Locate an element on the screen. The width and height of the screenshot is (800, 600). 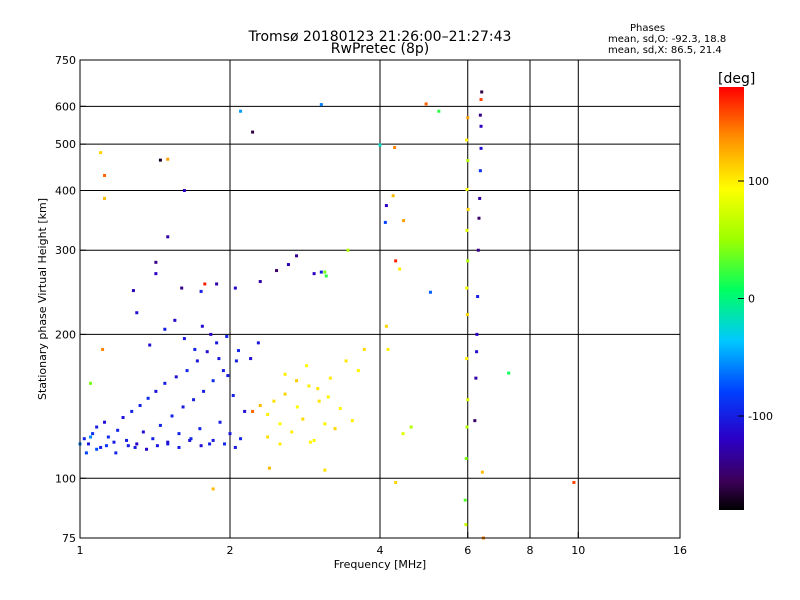
x-tick-label: 6 is located at coordinates (467, 550).